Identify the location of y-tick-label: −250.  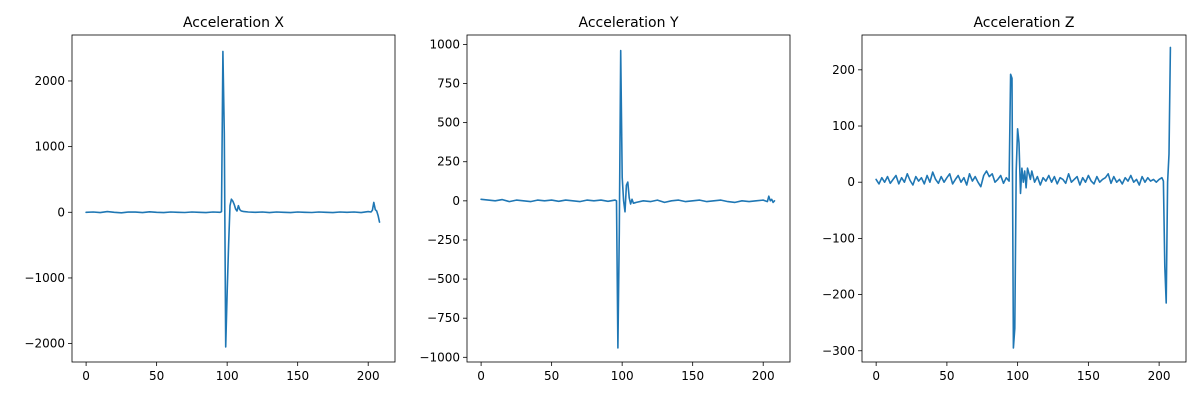
(443, 240).